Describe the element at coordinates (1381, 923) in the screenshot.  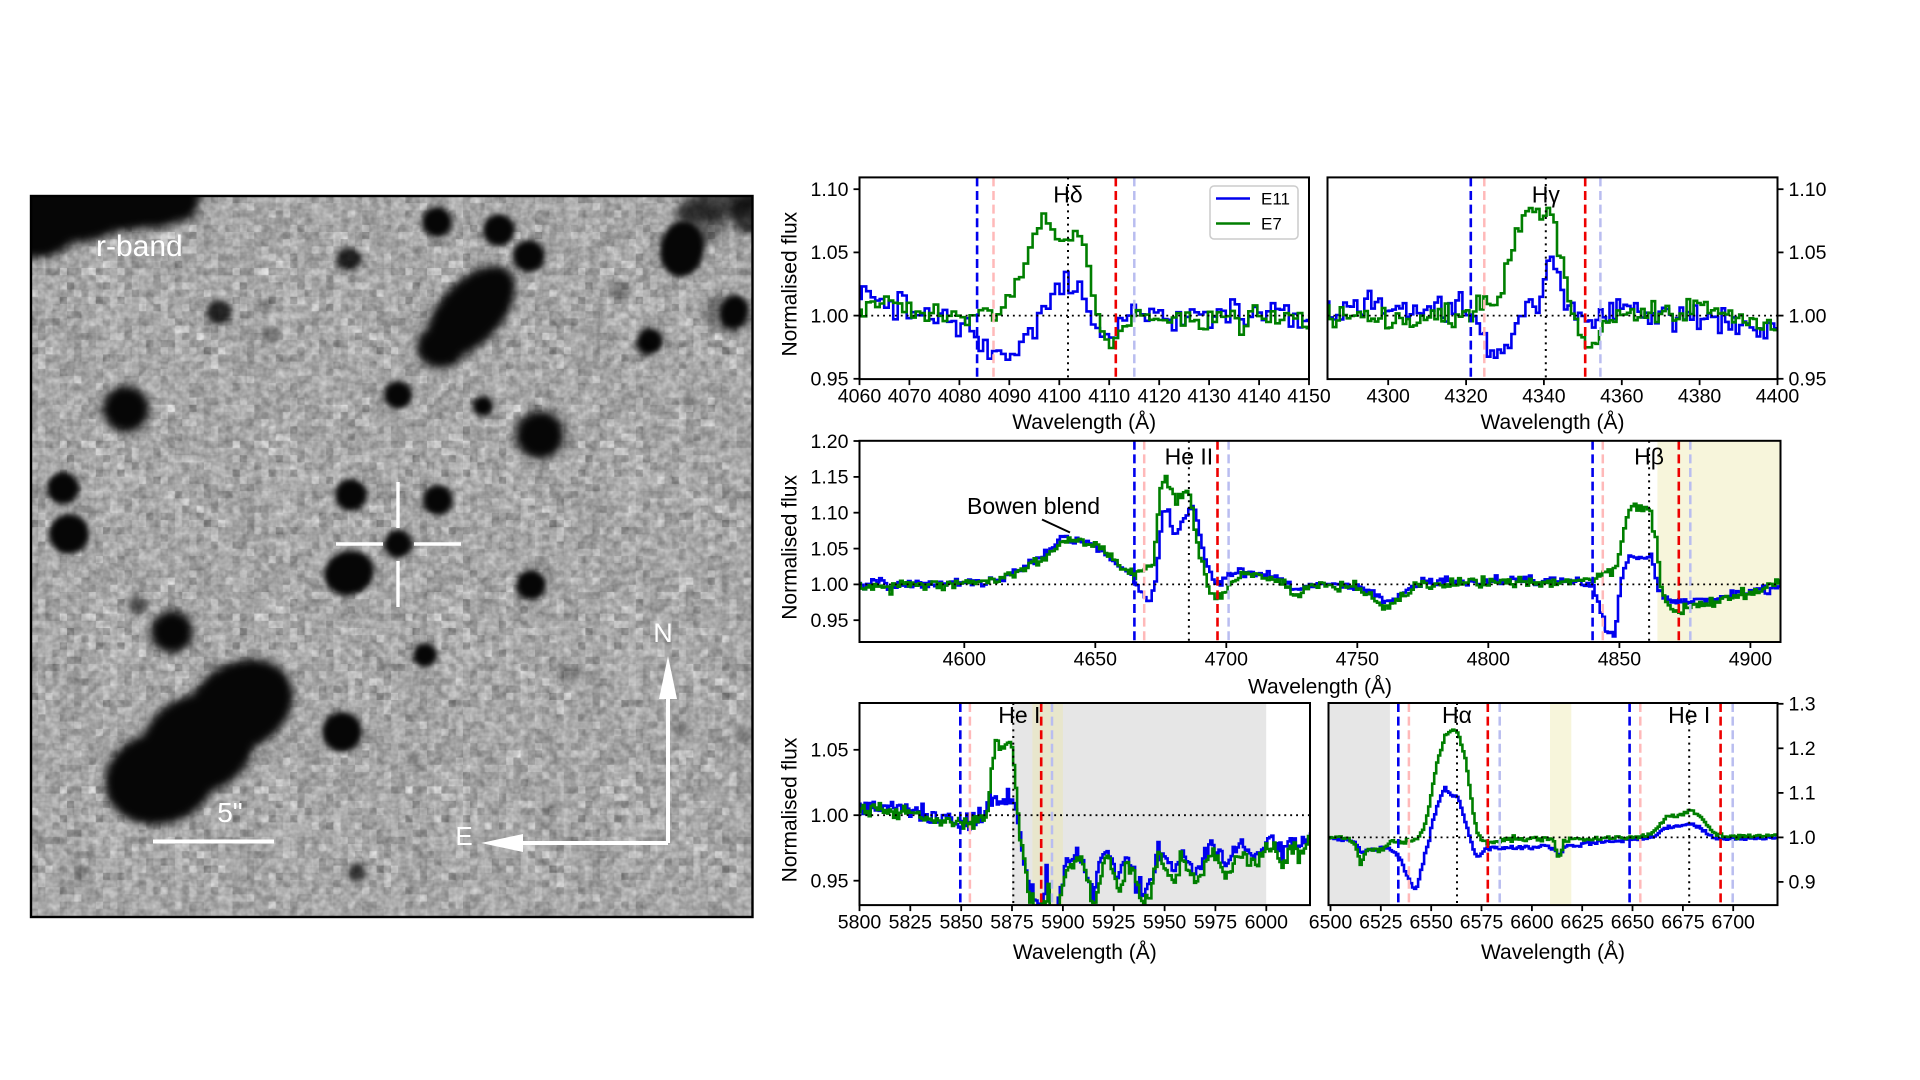
I see `svg-text: 6525` at that location.